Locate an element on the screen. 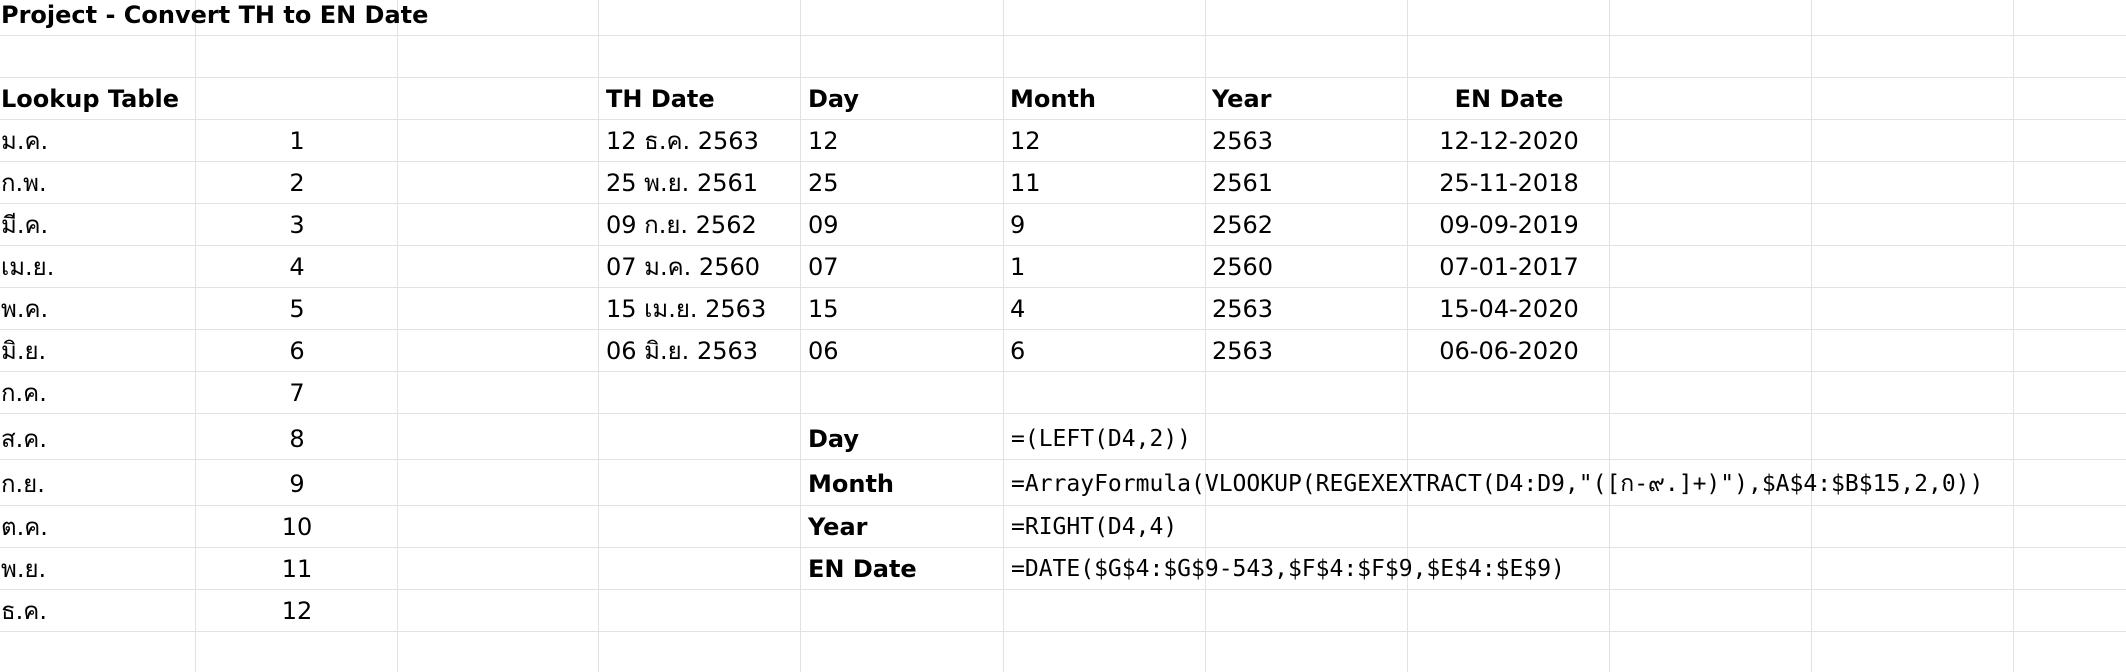 The width and height of the screenshot is (2126, 672). en-date-cell: 06-06-2020 is located at coordinates (1509, 351).